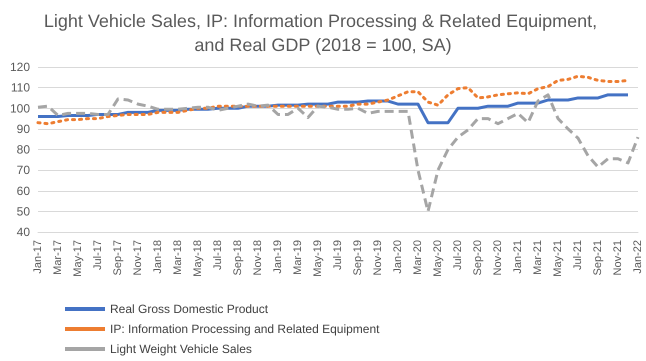 The height and width of the screenshot is (361, 646). I want to click on chart-title: Light Vehicle Sales, IP: Information Processing & Related Equipment, and Real GDP (2018 = 100, SA), so click(323, 33).